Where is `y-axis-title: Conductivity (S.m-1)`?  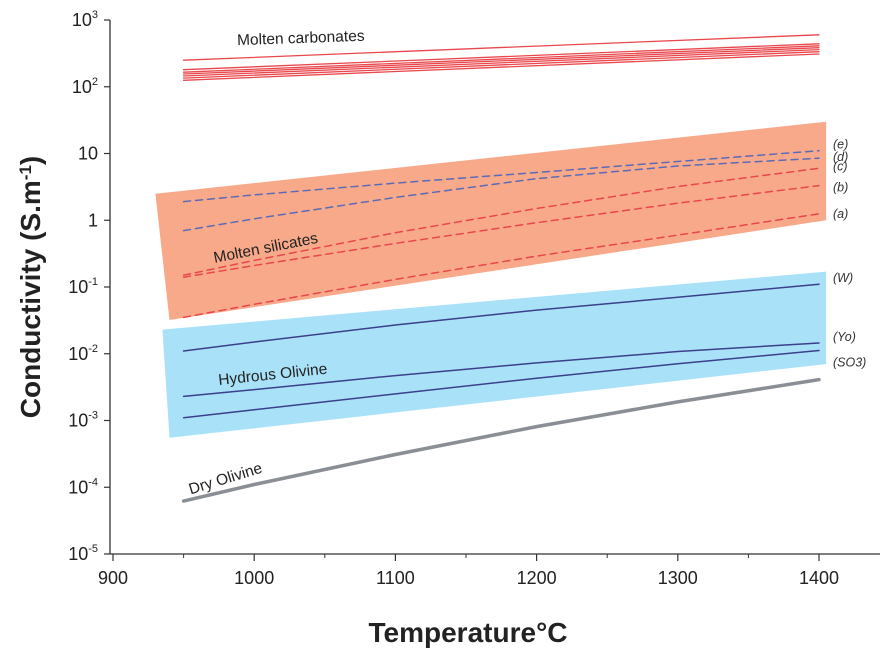
y-axis-title: Conductivity (S.m-1) is located at coordinates (30, 287).